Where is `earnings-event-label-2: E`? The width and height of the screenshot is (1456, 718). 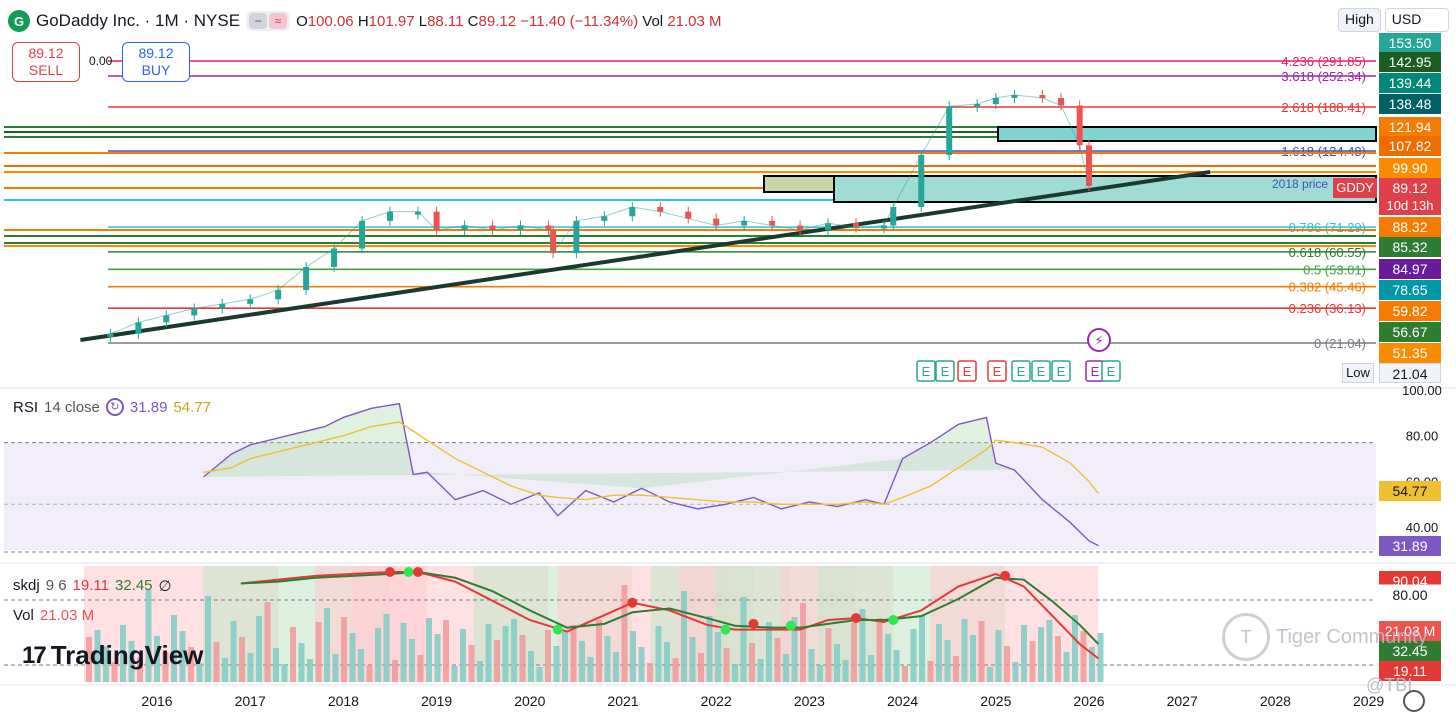
earnings-event-label-2: E is located at coordinates (967, 371).